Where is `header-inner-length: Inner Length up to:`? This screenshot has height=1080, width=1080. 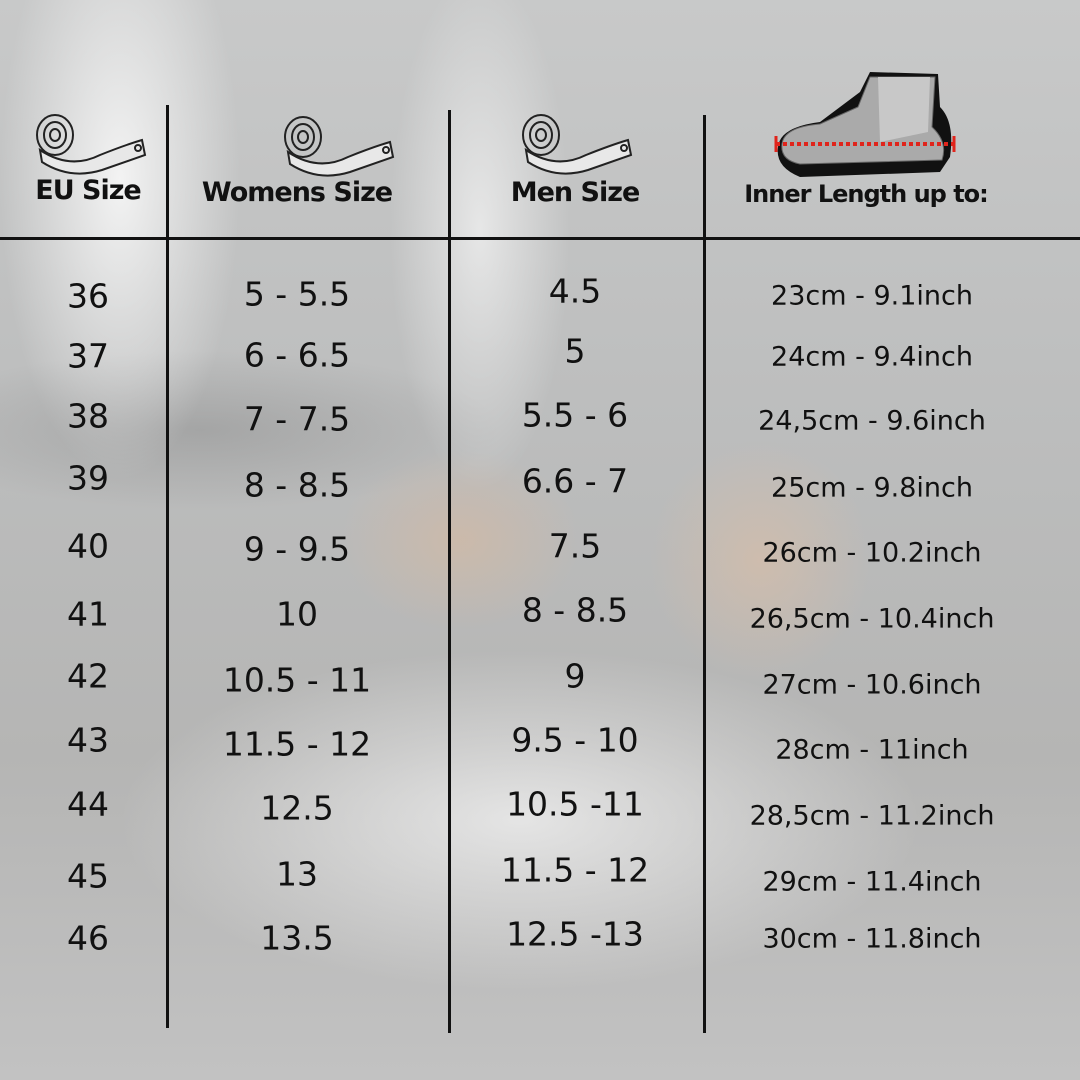
header-inner-length: Inner Length up to: is located at coordinates (866, 194).